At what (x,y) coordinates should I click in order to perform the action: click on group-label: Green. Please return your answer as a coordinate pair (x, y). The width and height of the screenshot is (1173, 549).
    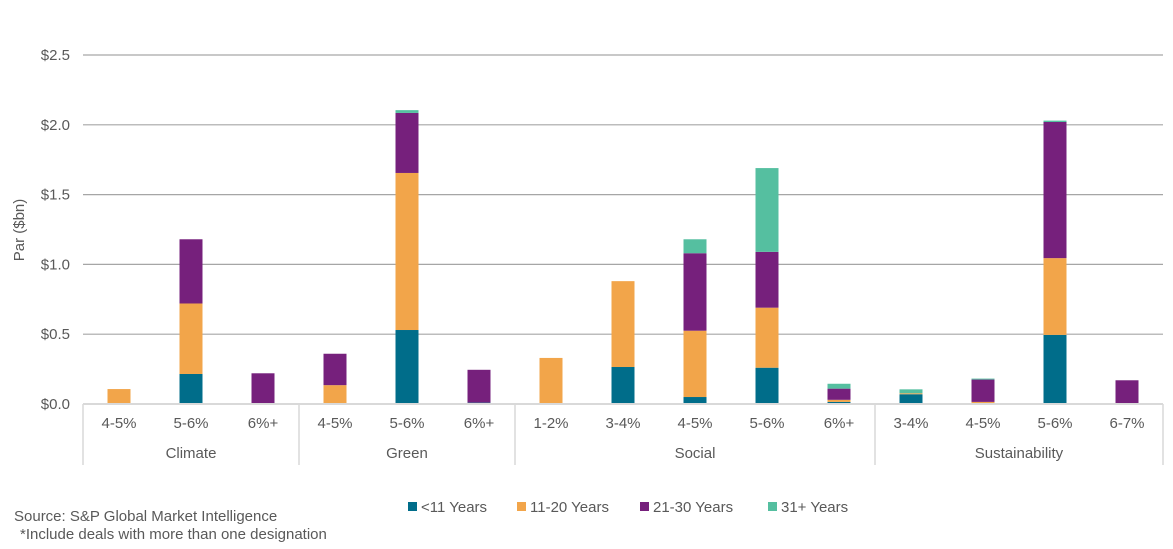
    Looking at the image, I should click on (407, 453).